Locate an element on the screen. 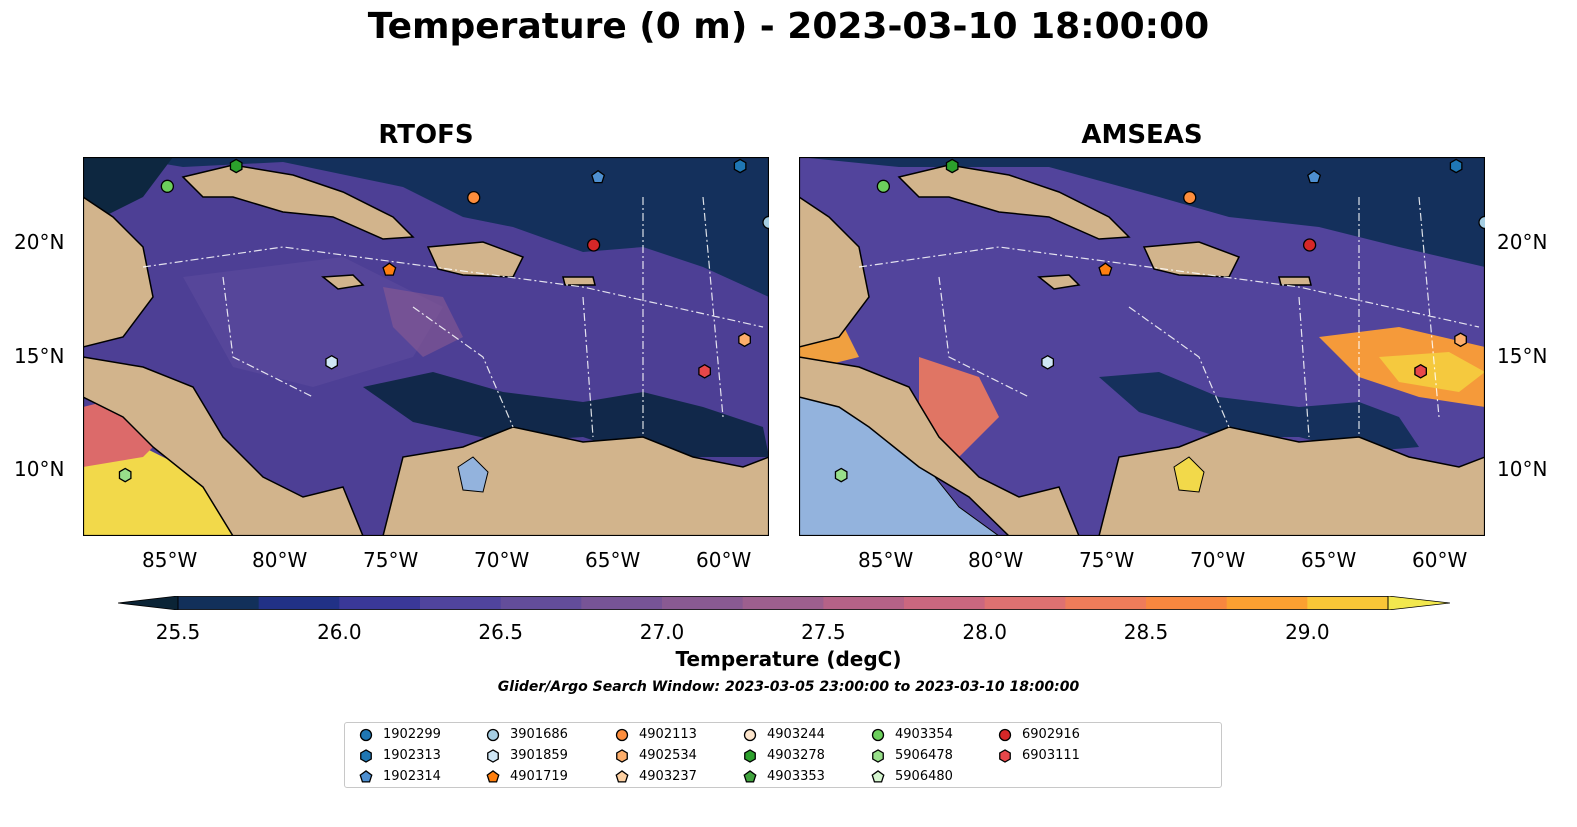 This screenshot has height=827, width=1577. hispaniola-land is located at coordinates (1191, 259).